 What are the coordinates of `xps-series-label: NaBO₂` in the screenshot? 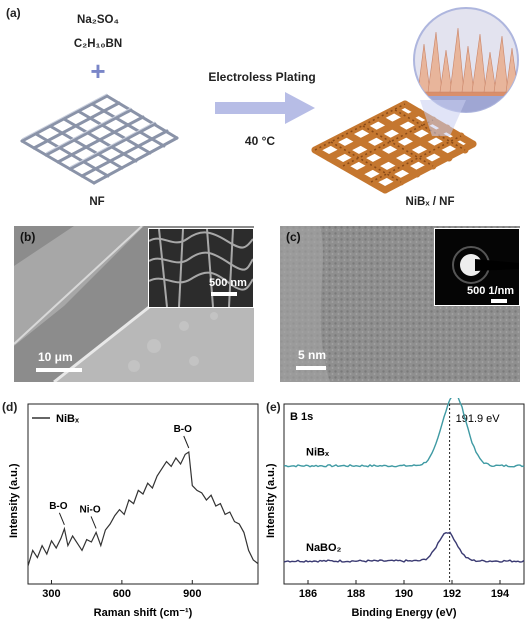 It's located at (324, 548).